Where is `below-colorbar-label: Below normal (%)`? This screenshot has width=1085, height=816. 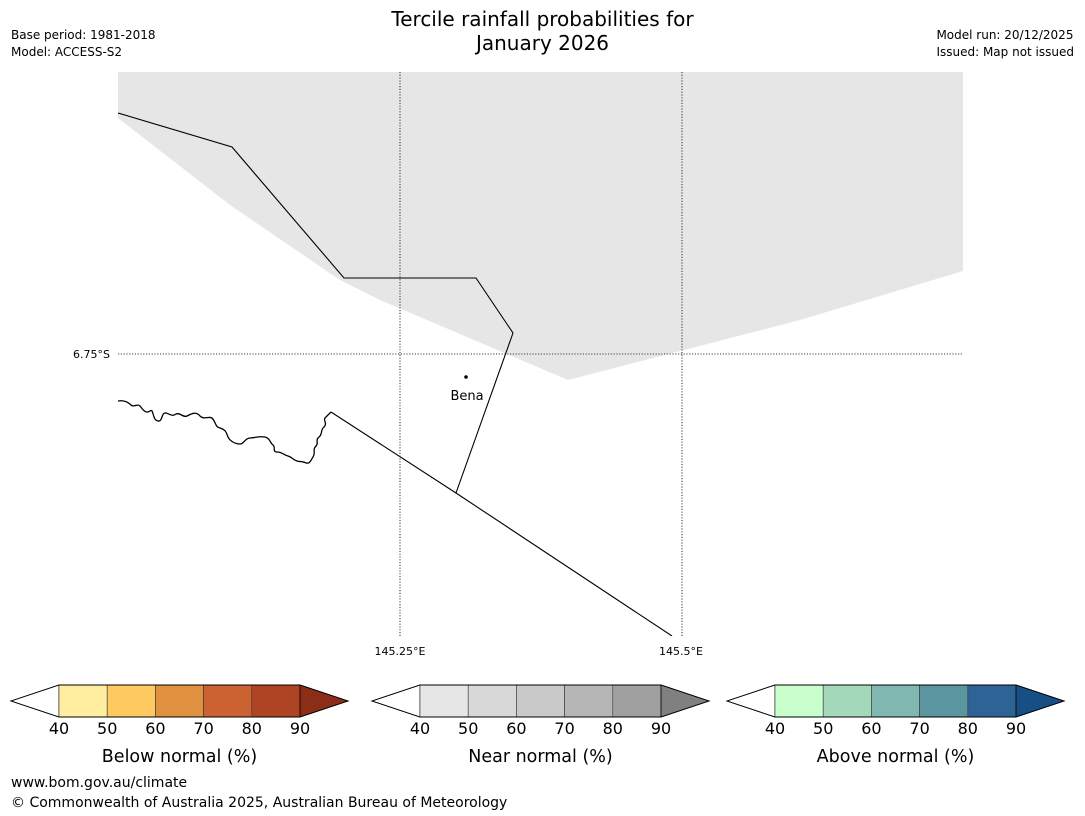
below-colorbar-label: Below normal (%) is located at coordinates (179, 757).